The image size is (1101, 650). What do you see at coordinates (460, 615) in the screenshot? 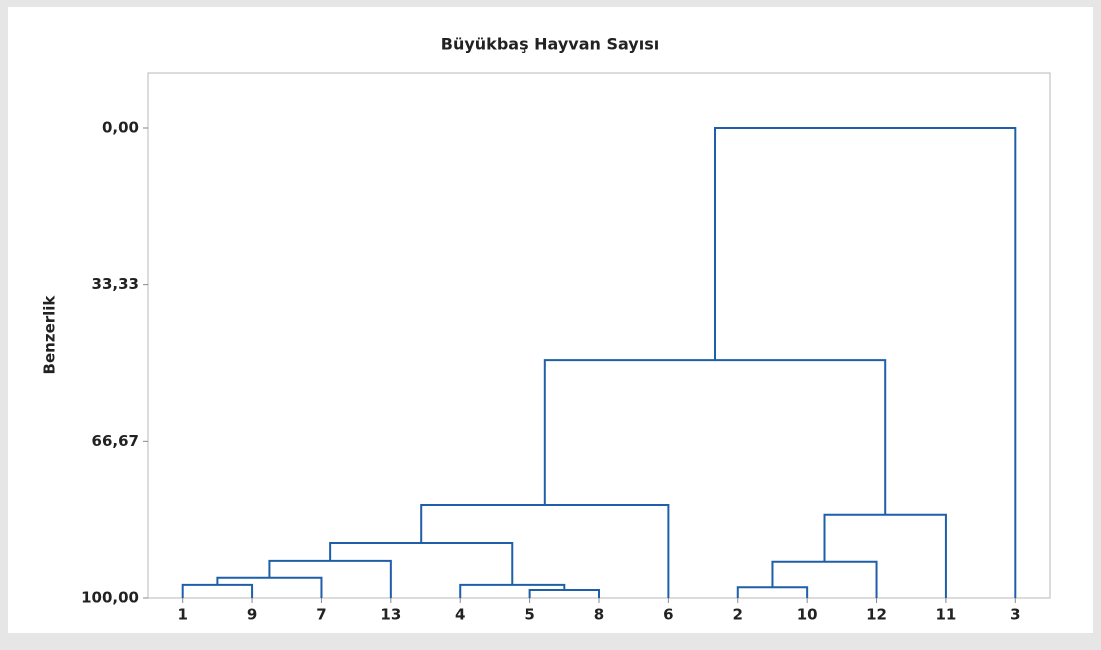
I see `x-tick-label: 4` at bounding box center [460, 615].